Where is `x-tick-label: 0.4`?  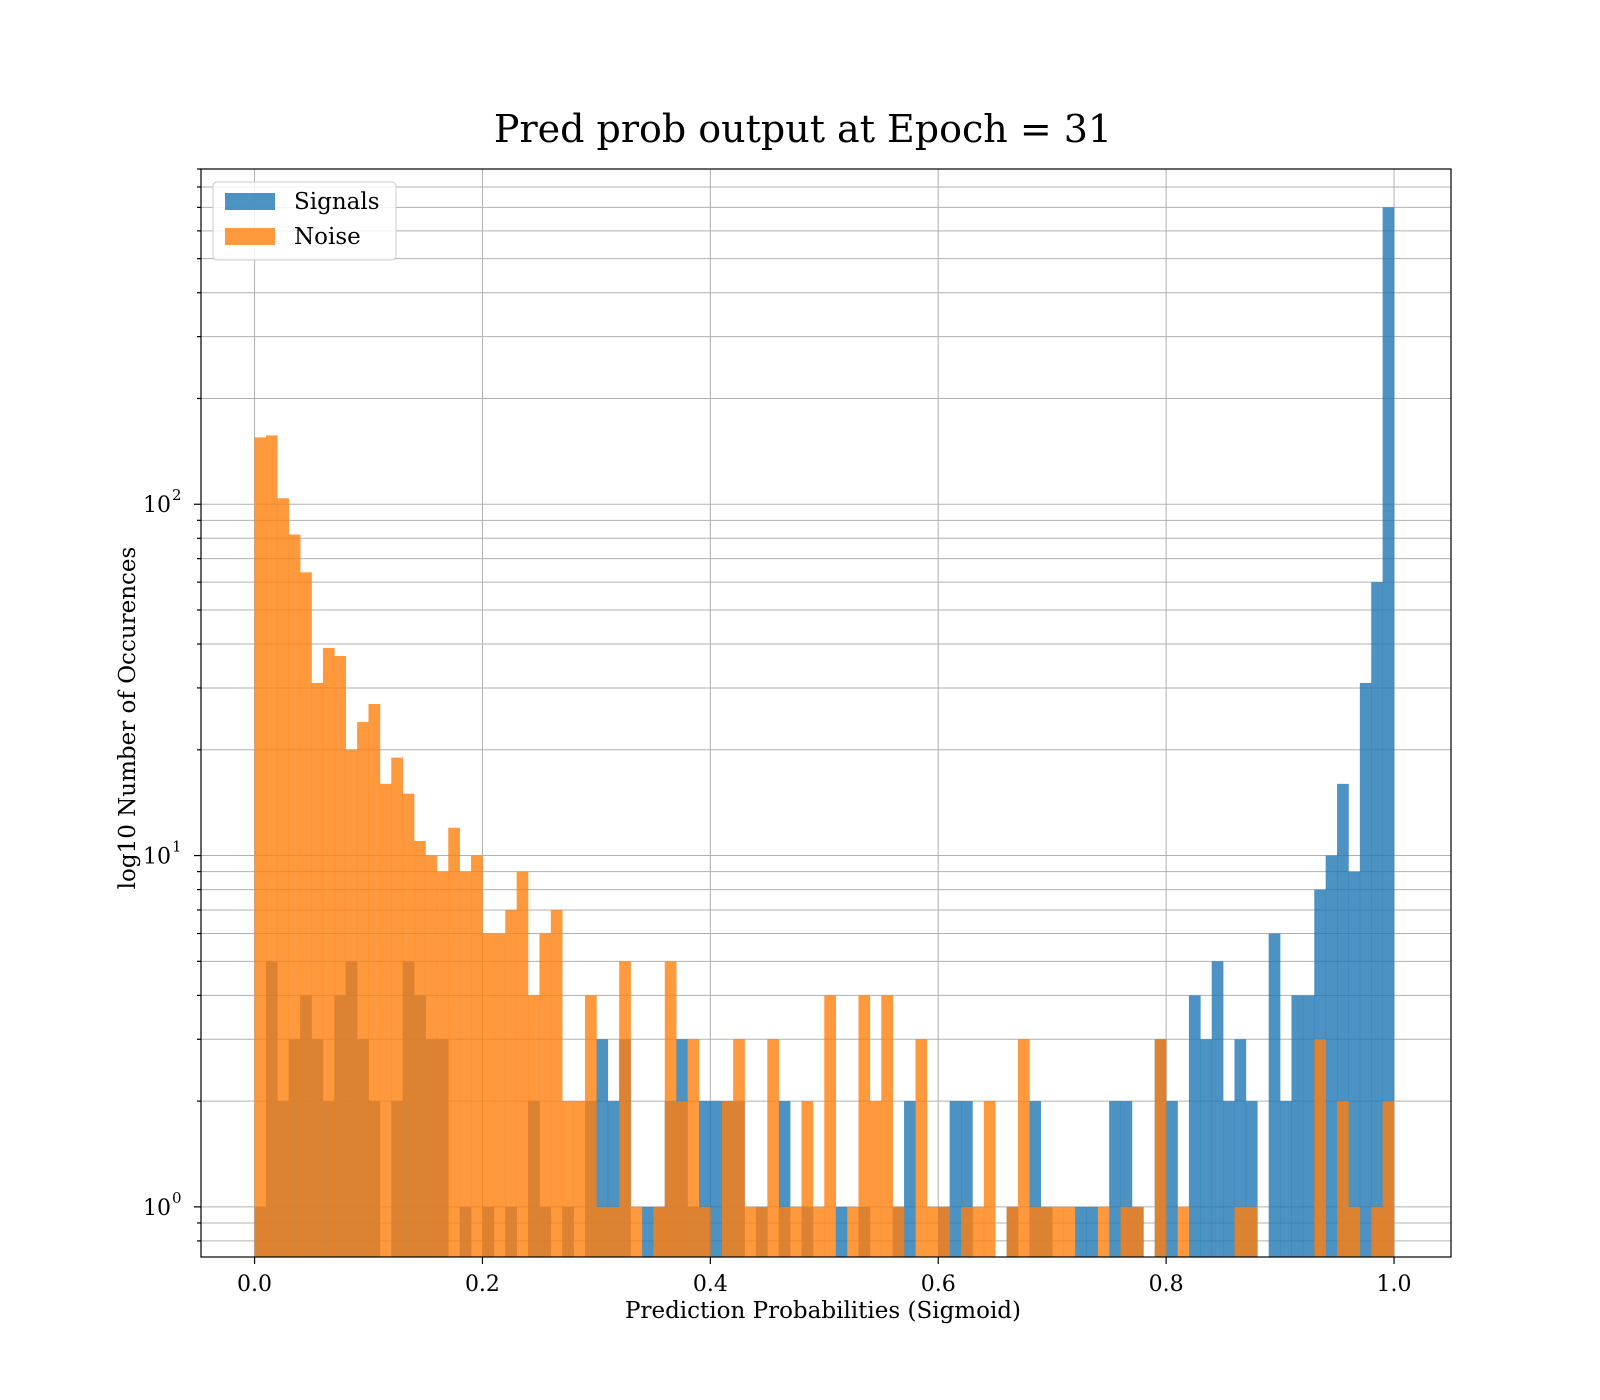 x-tick-label: 0.4 is located at coordinates (710, 1284).